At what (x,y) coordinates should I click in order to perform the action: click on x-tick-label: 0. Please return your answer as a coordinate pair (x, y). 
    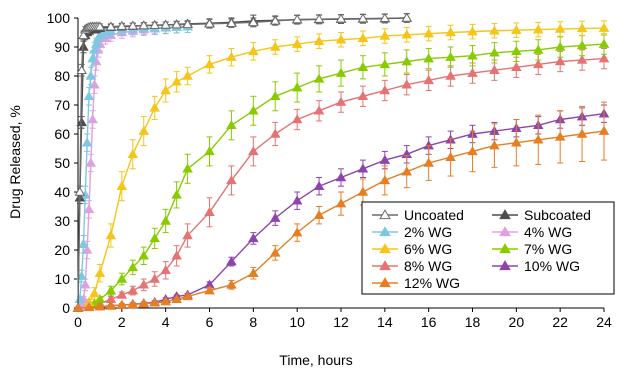
    Looking at the image, I should click on (78, 322).